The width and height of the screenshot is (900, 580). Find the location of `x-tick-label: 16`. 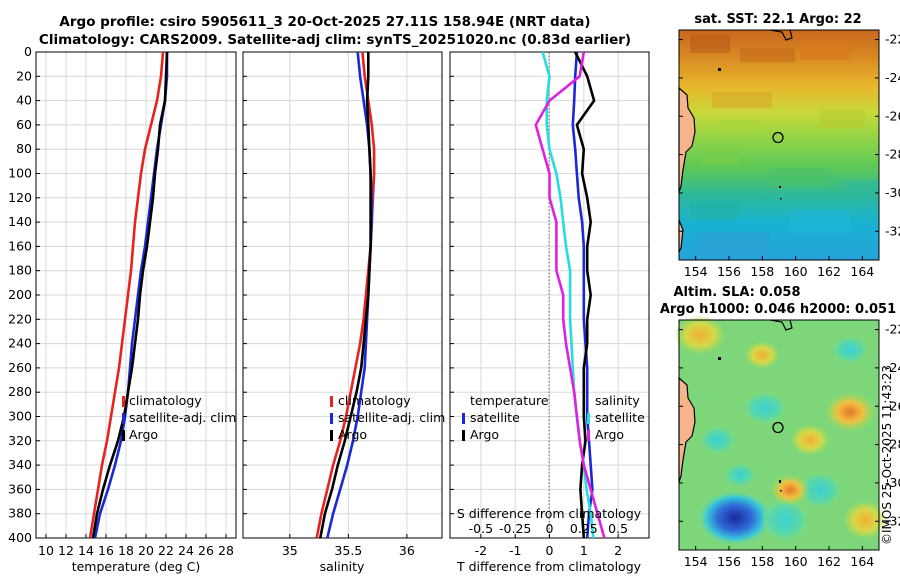

x-tick-label: 16 is located at coordinates (106, 550).